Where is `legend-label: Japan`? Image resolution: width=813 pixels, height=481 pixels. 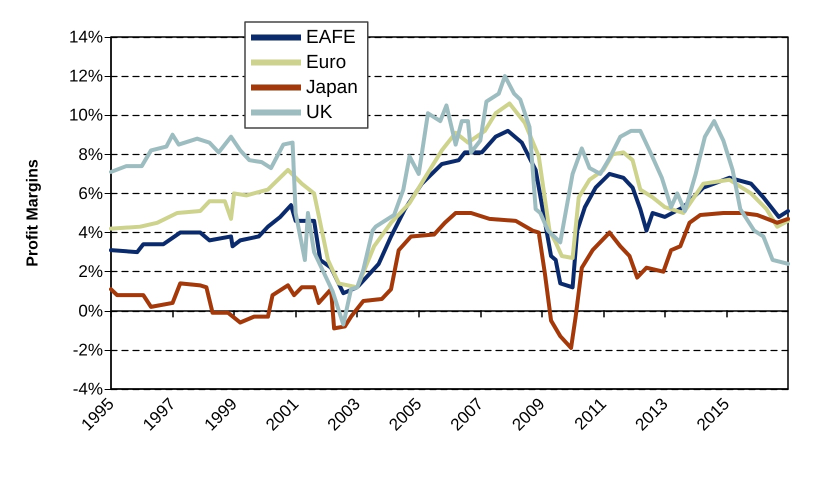
legend-label: Japan is located at coordinates (332, 87).